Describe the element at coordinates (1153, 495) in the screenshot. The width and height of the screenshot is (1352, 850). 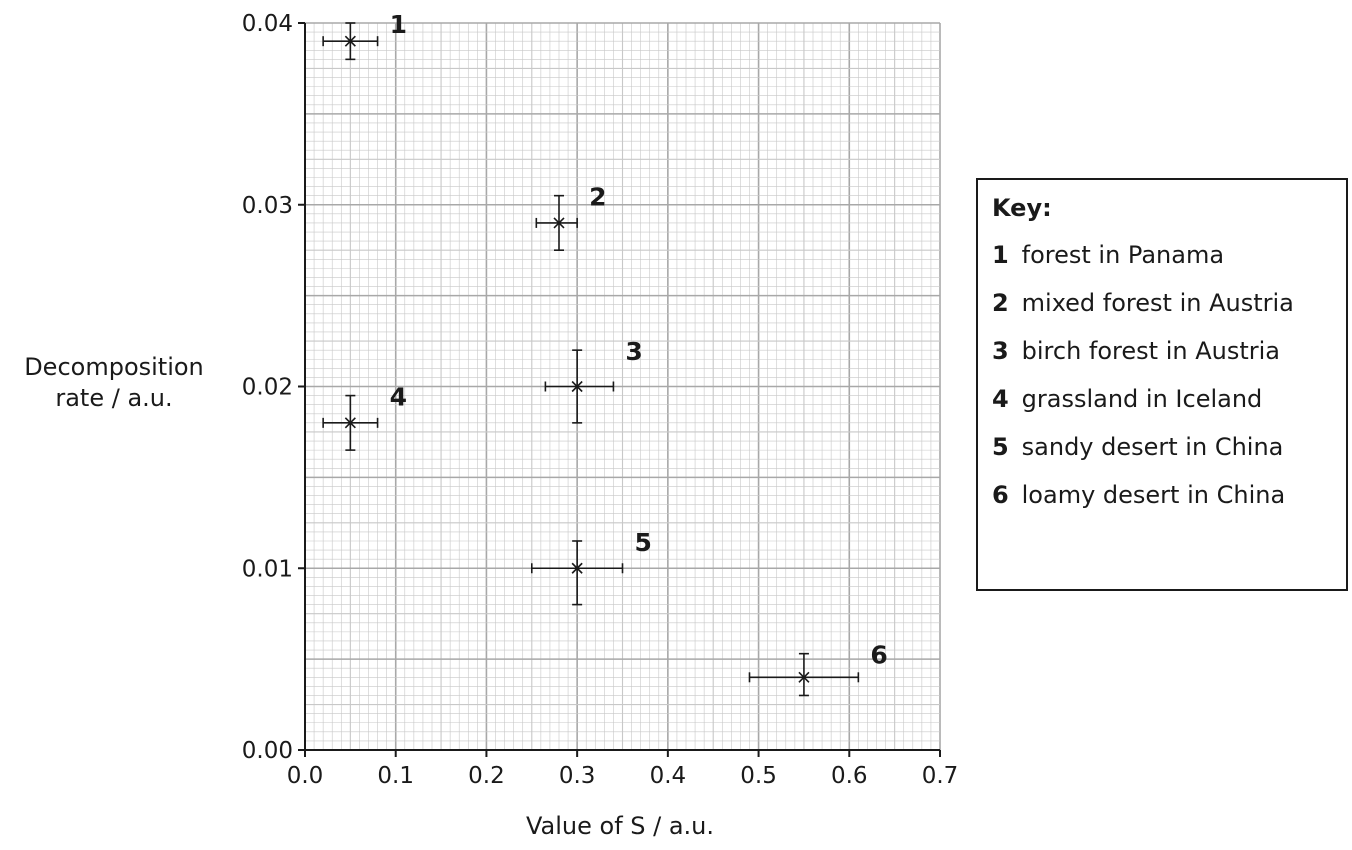
I see `key-text: loamy desert in China` at that location.